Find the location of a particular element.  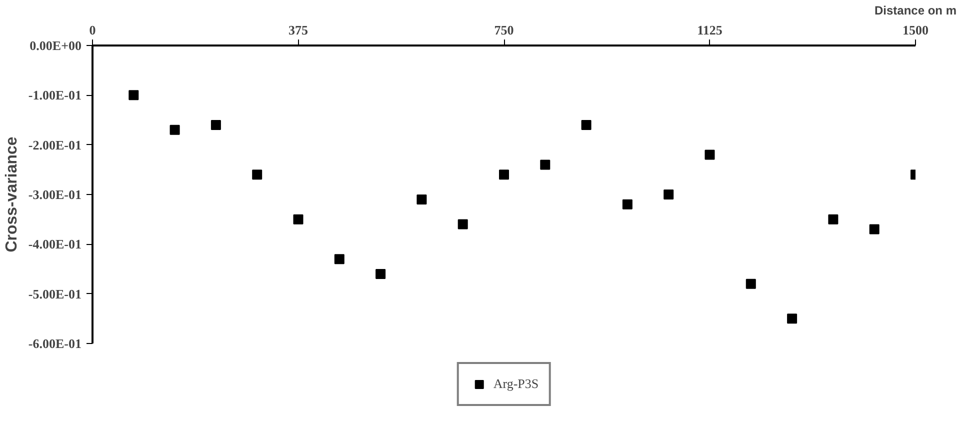

legend-label: Arg-P3S is located at coordinates (516, 384).